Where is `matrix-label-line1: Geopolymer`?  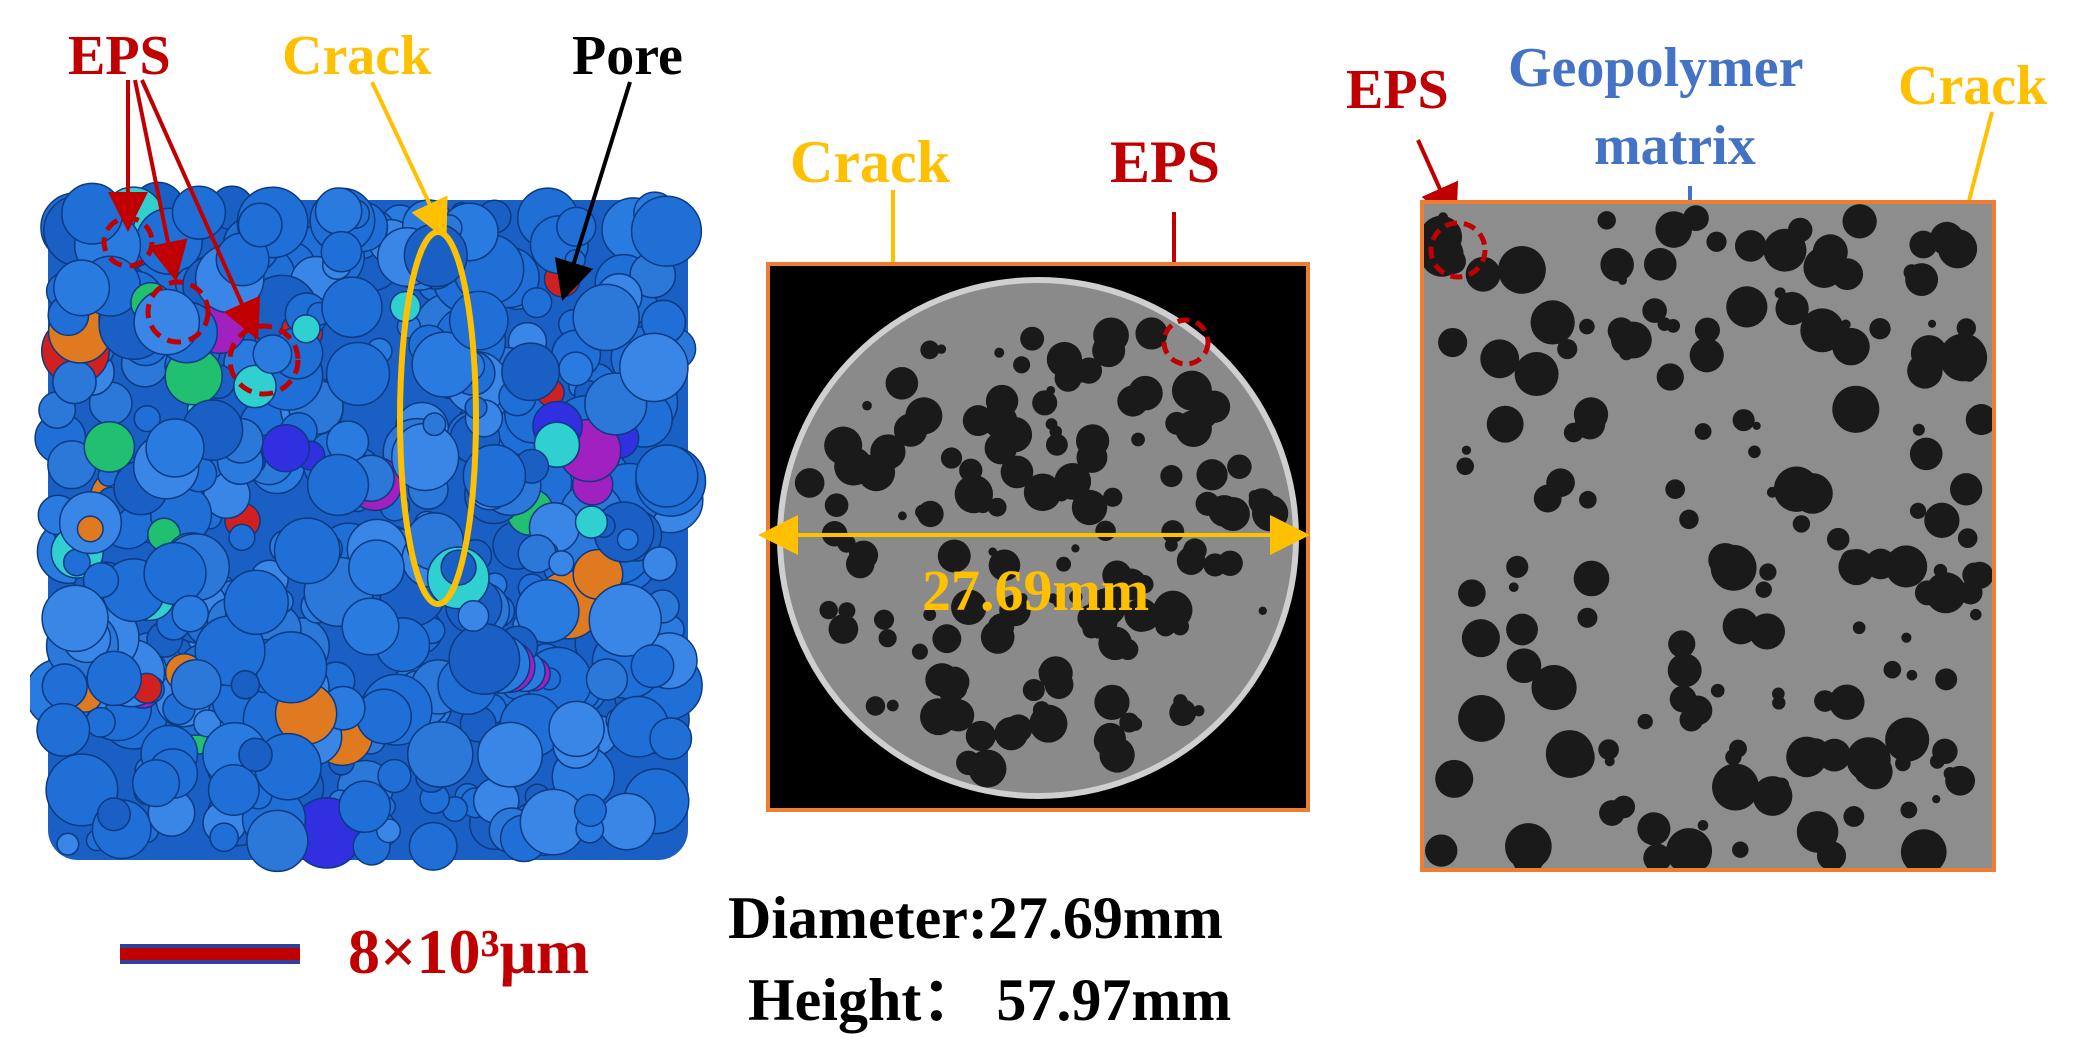 matrix-label-line1: Geopolymer is located at coordinates (1656, 68).